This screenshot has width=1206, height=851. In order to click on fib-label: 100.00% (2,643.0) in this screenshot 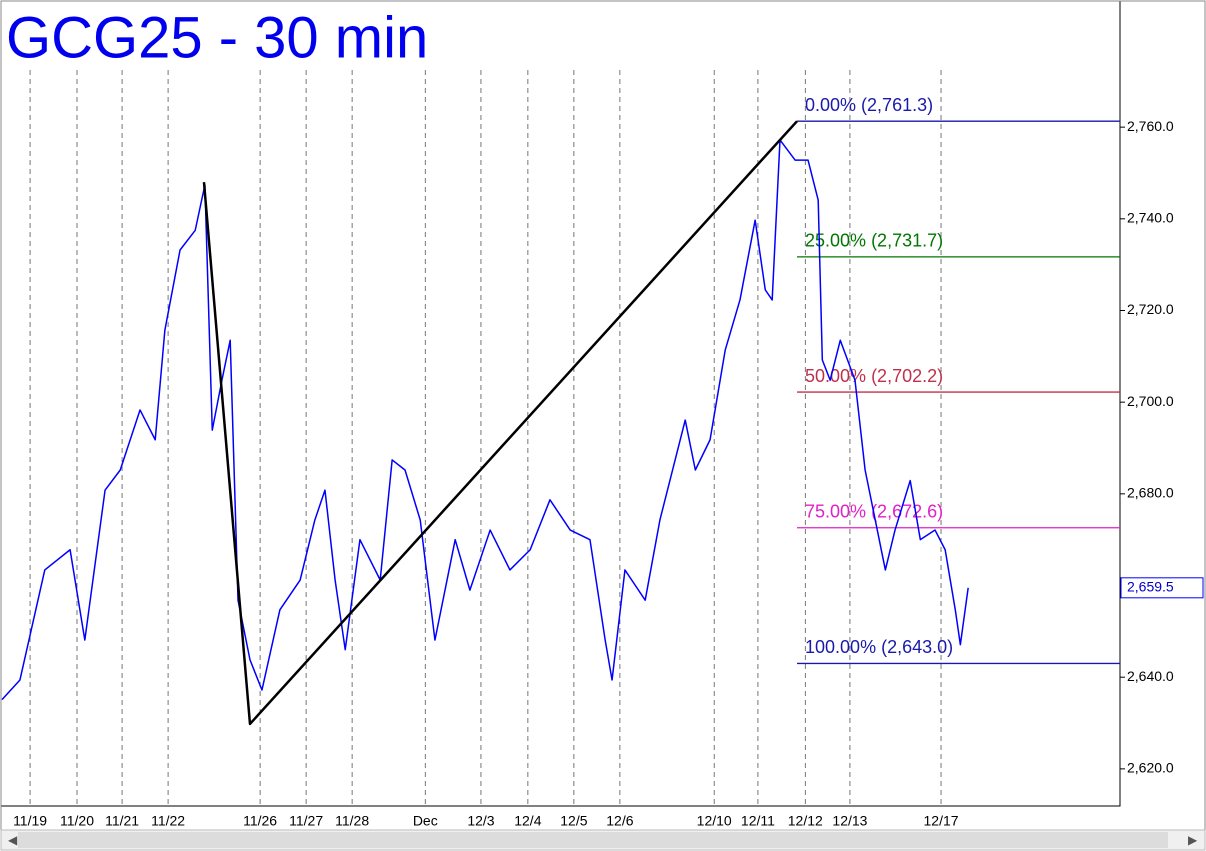, I will do `click(879, 647)`.